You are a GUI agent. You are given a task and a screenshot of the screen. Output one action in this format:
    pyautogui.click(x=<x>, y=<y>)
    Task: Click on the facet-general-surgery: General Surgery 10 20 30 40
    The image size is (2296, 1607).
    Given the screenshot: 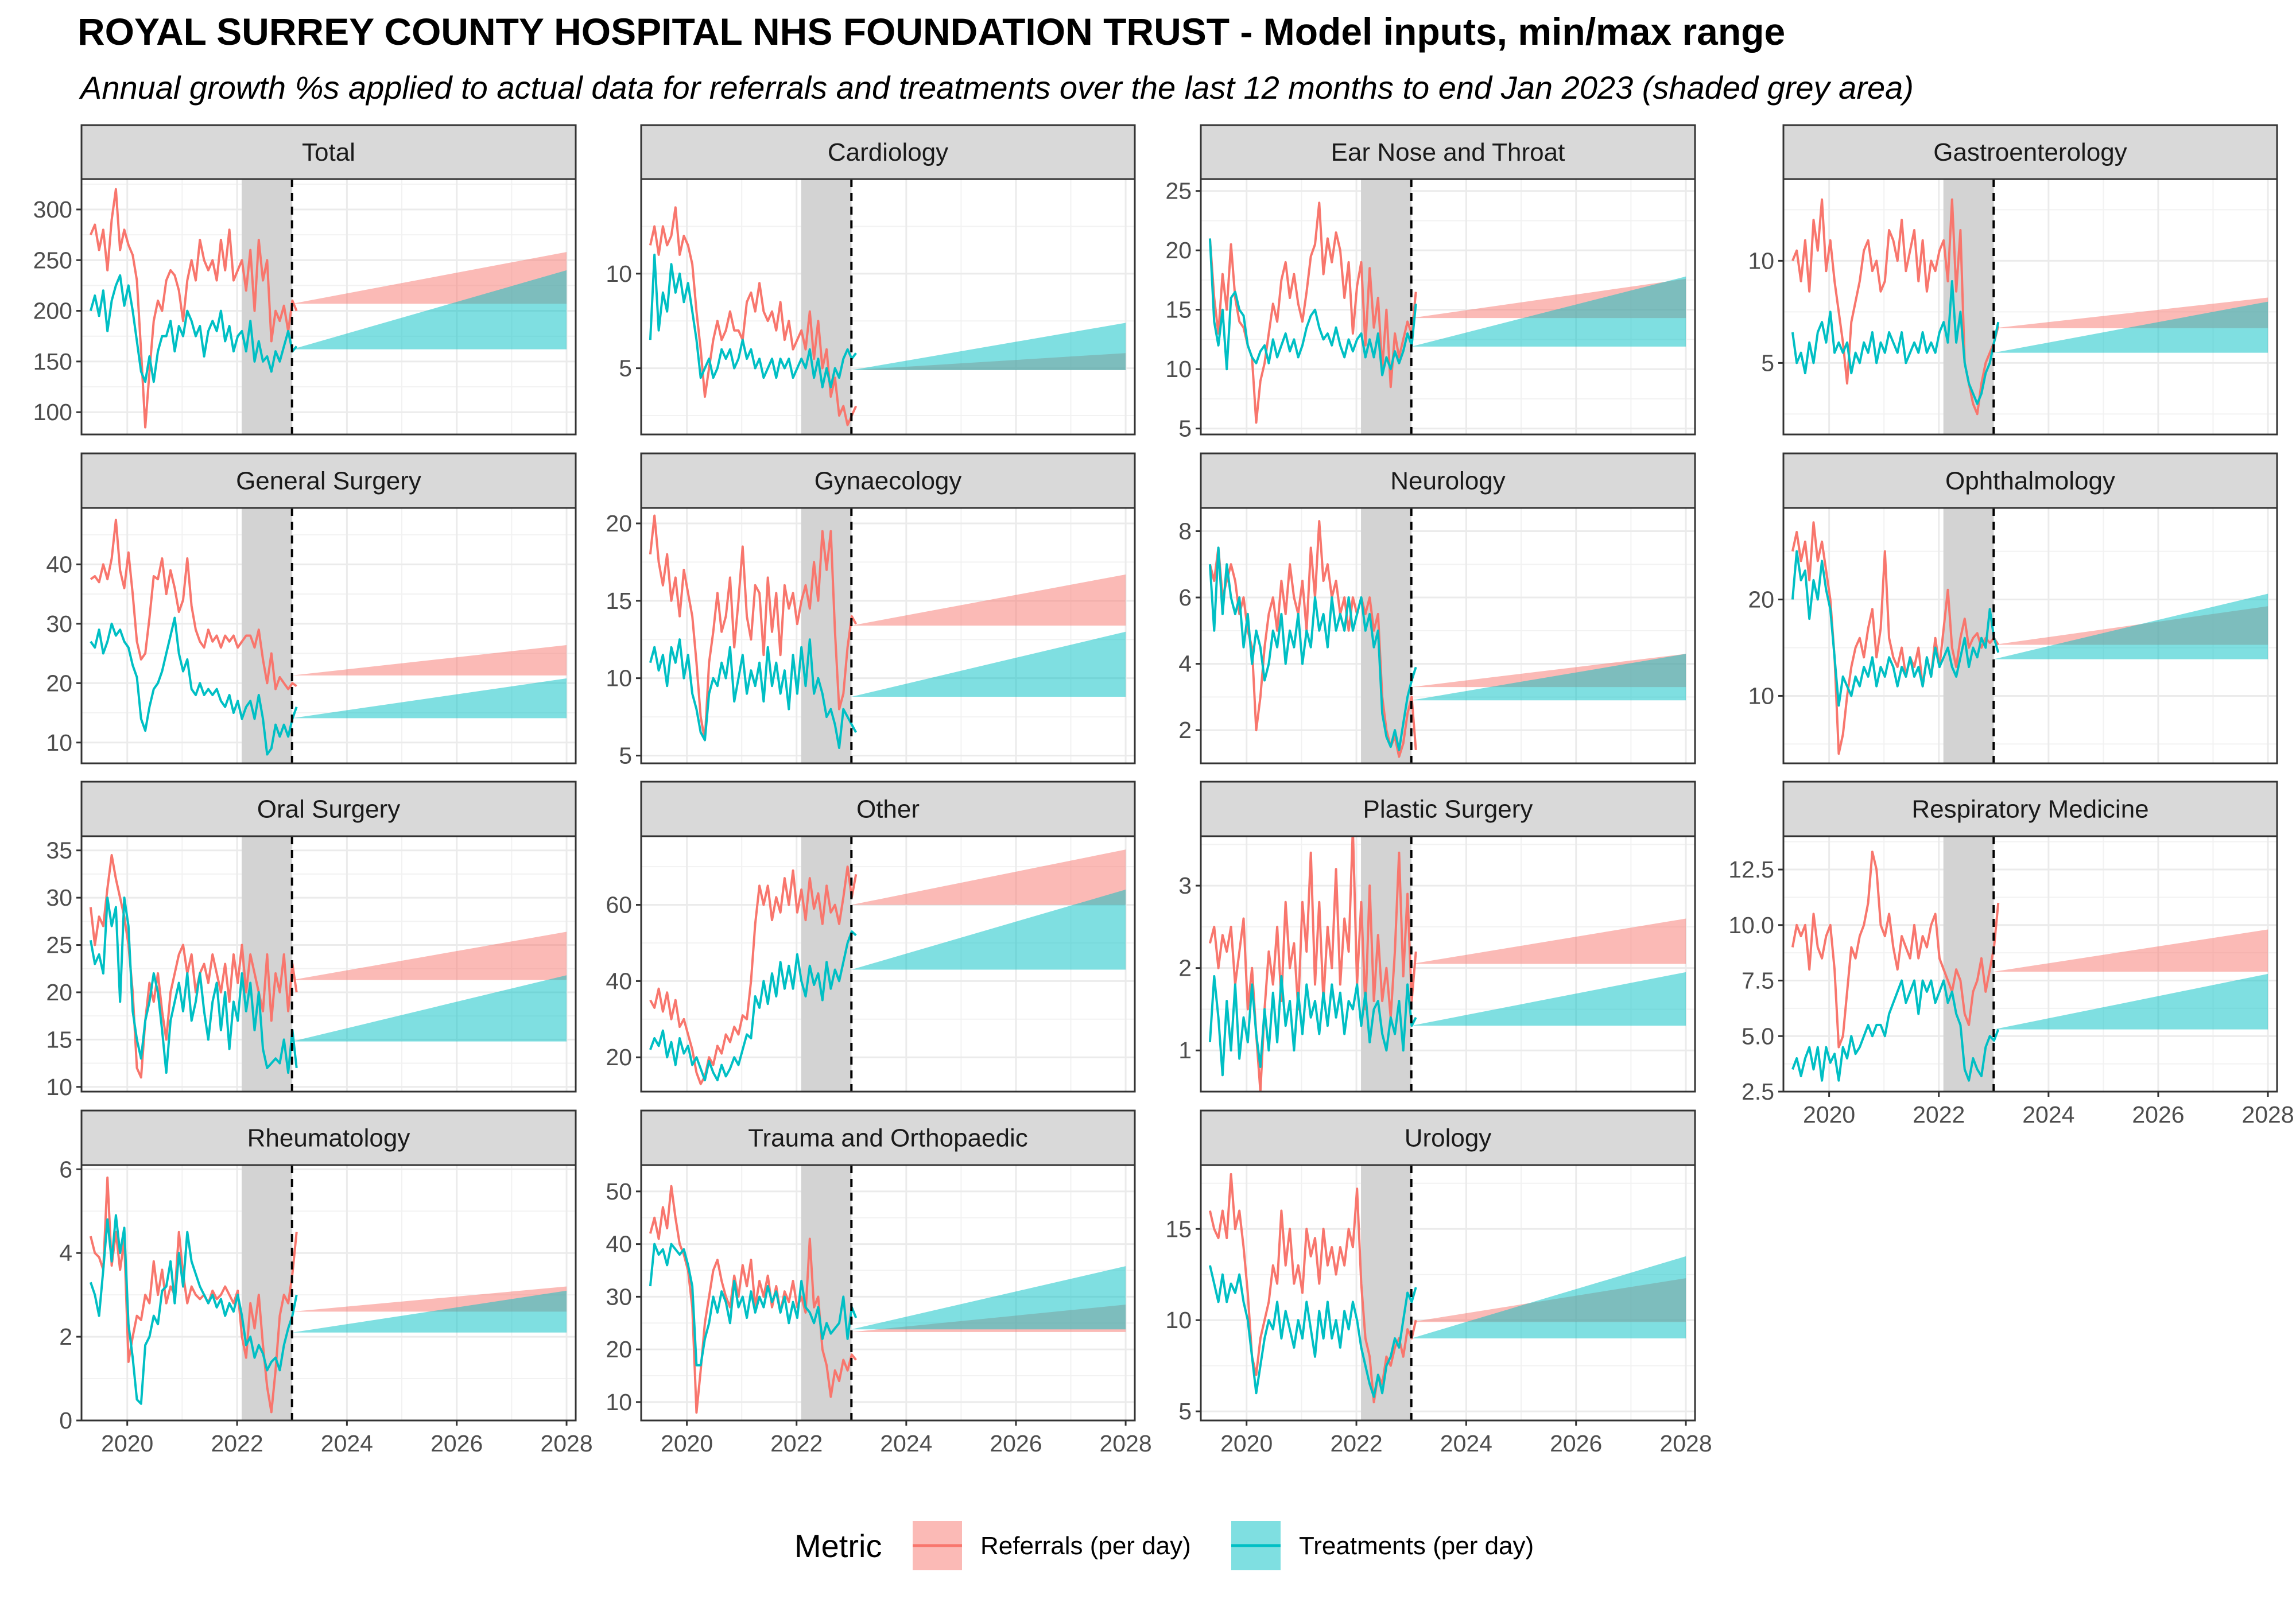 What is the action you would take?
    pyautogui.click(x=311, y=608)
    